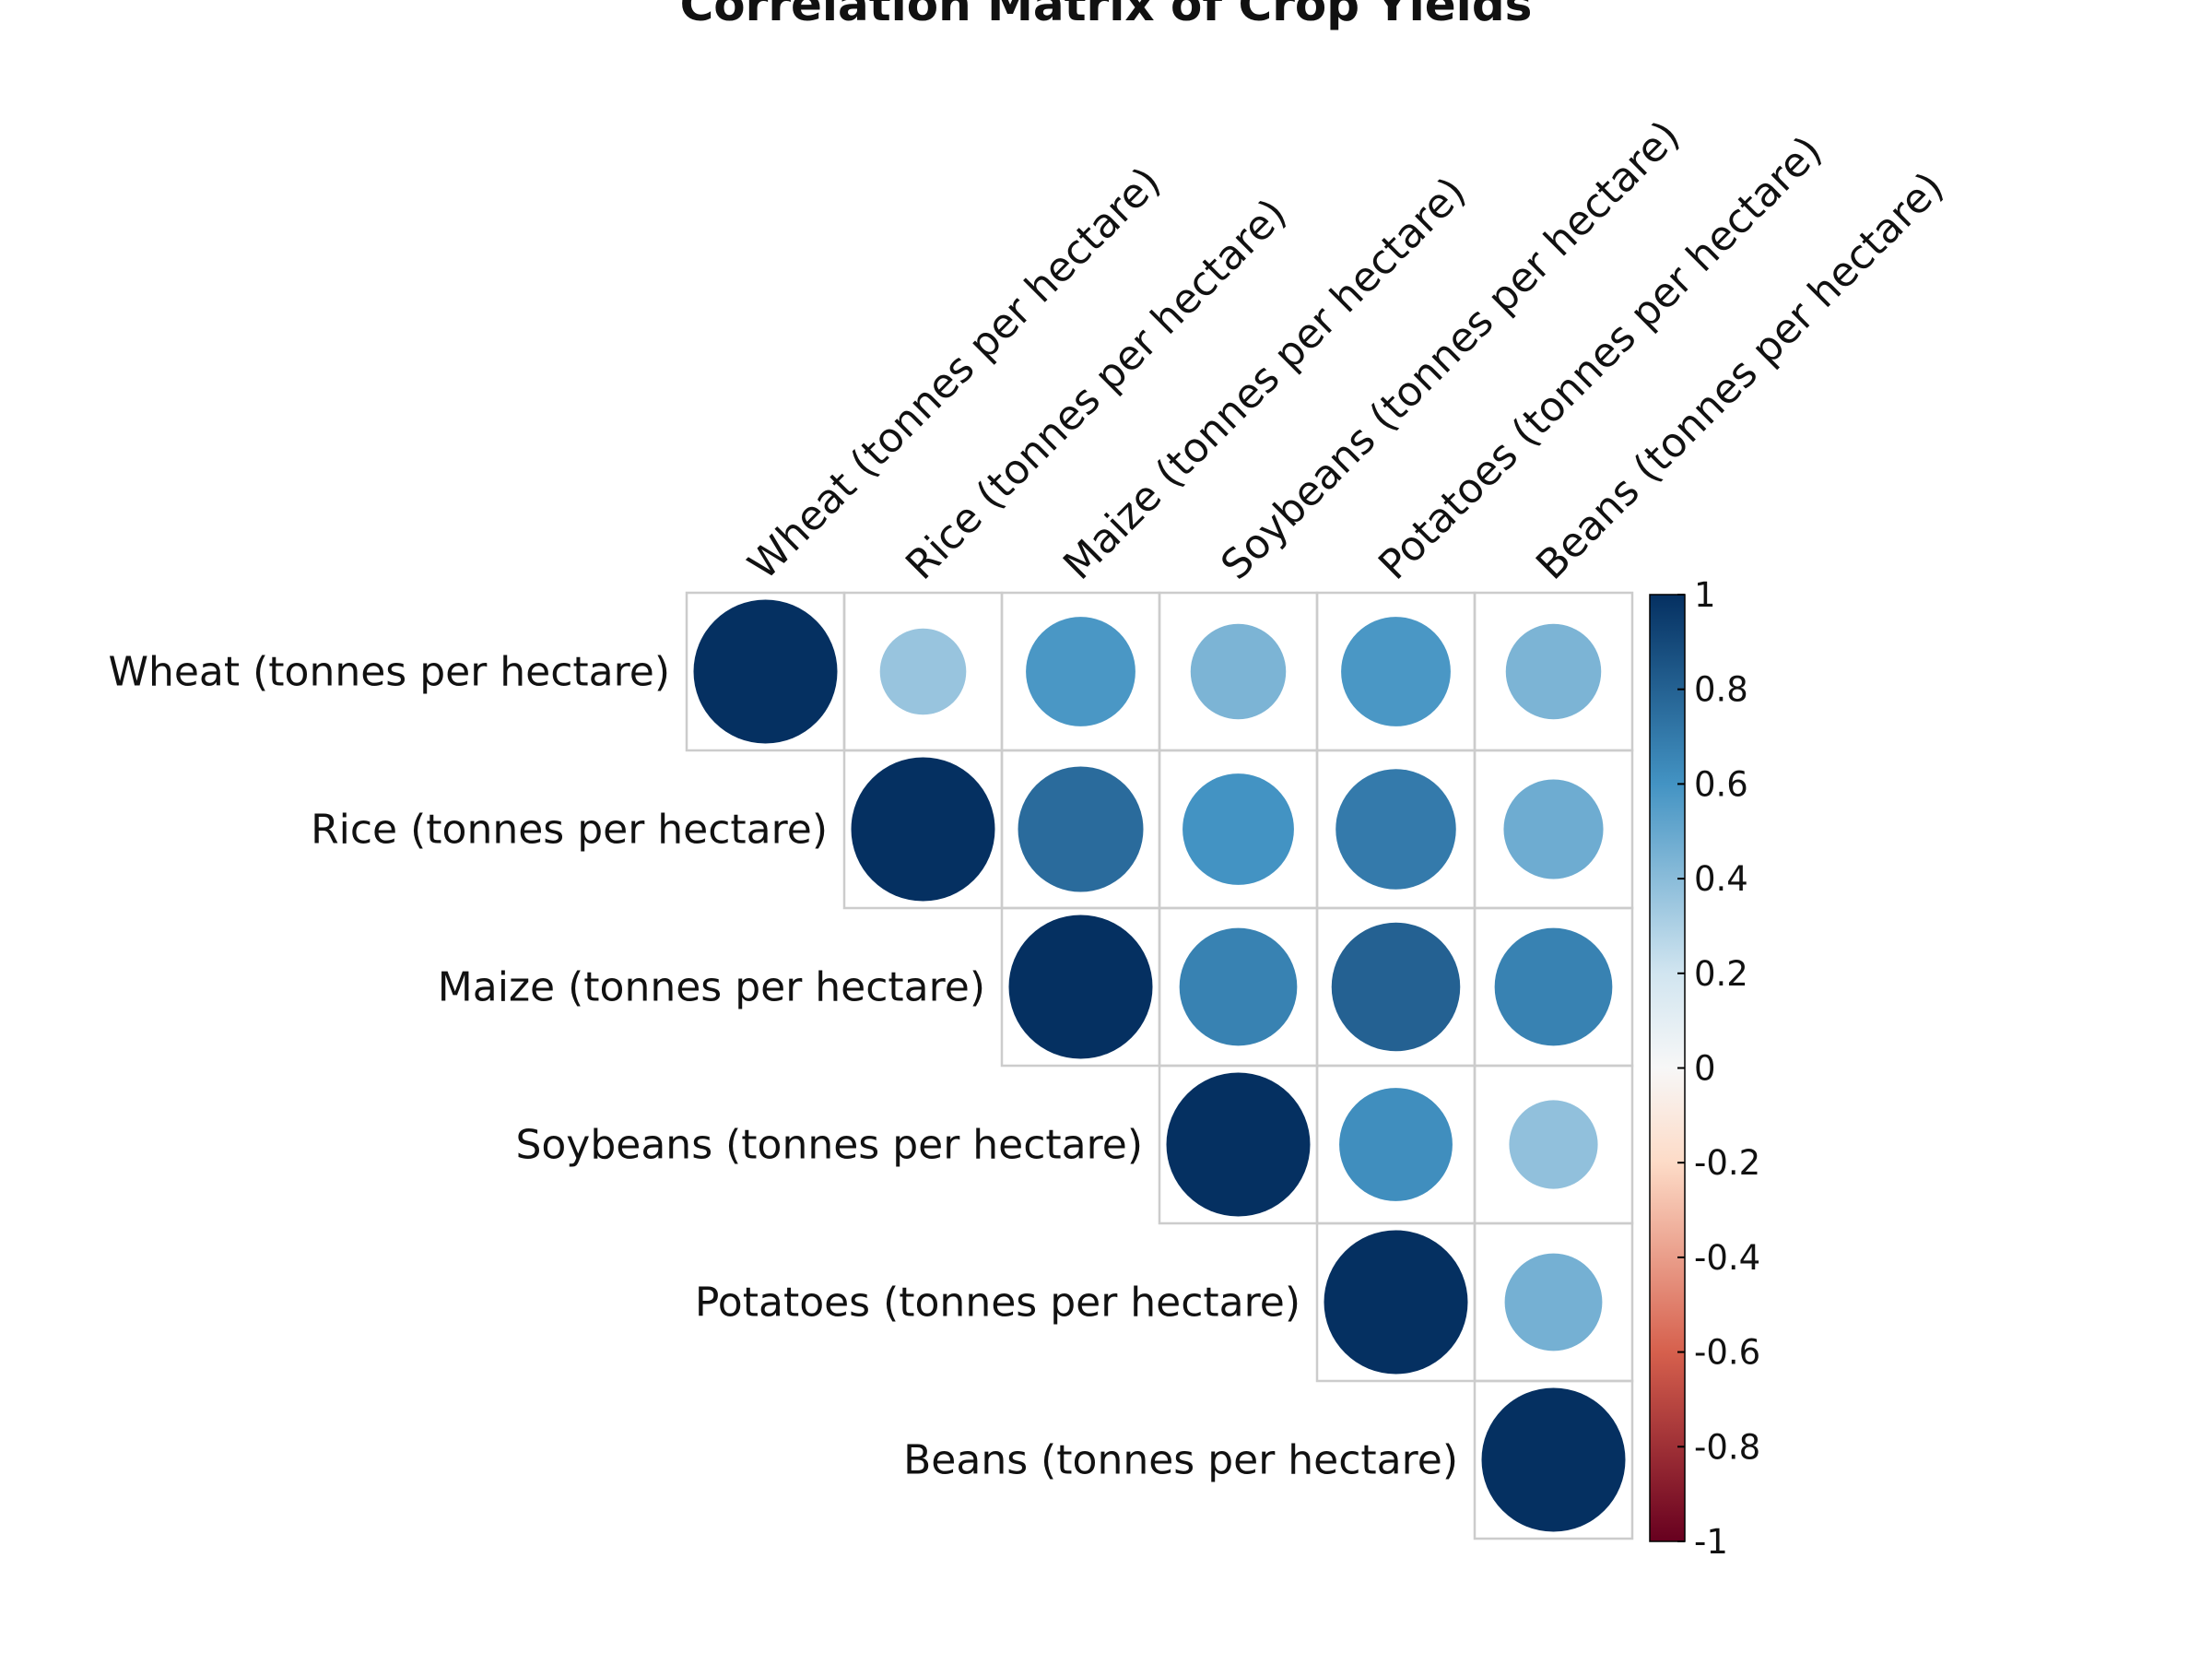  Describe the element at coordinates (1180, 1460) in the screenshot. I see `row-label: Beans (tonnes per hectare)` at that location.